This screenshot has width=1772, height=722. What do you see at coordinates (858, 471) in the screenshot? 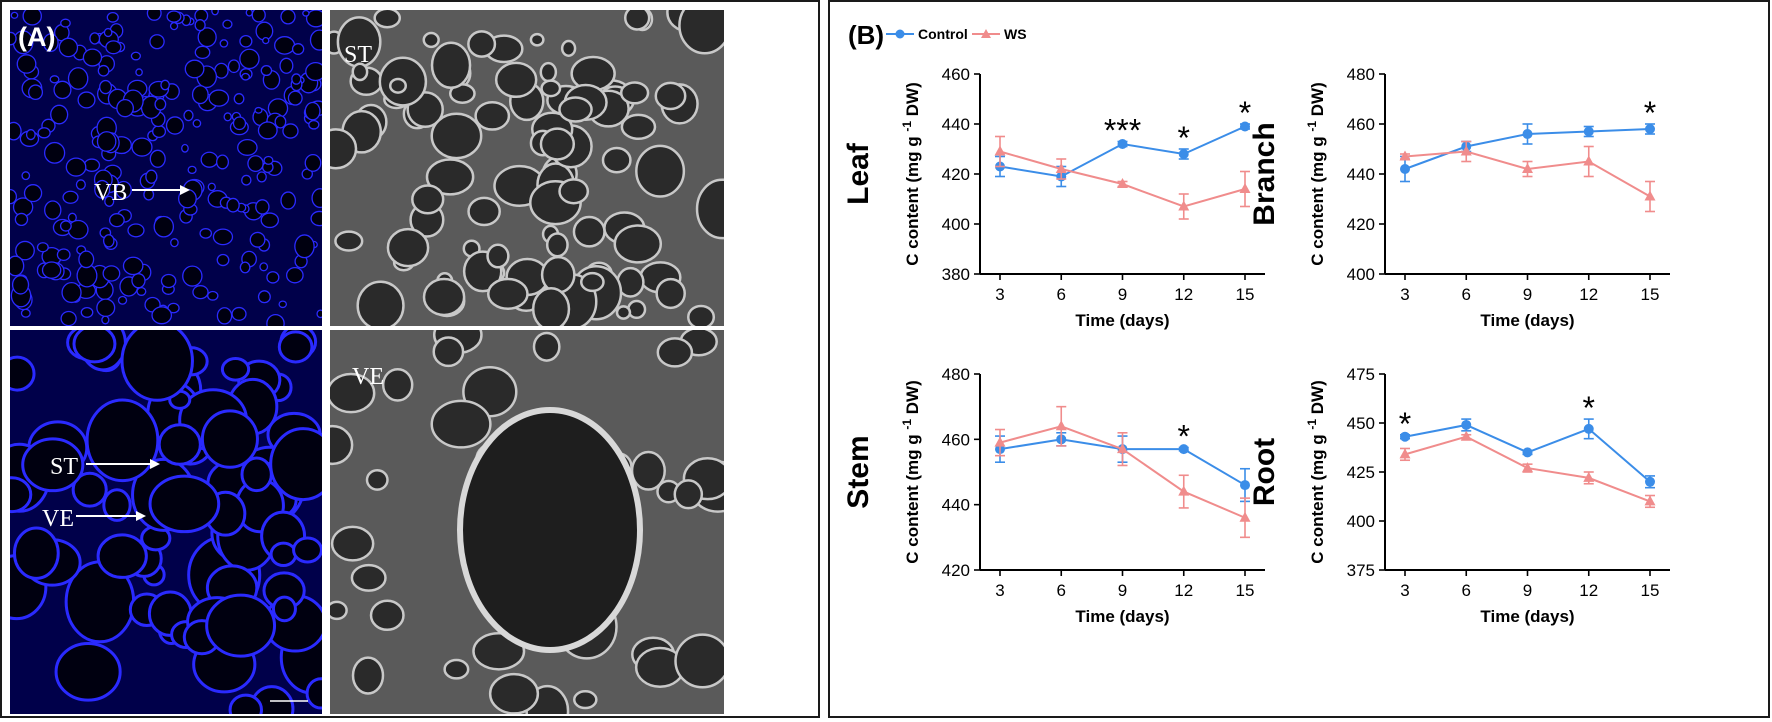
I see `chart-title: Stem` at bounding box center [858, 471].